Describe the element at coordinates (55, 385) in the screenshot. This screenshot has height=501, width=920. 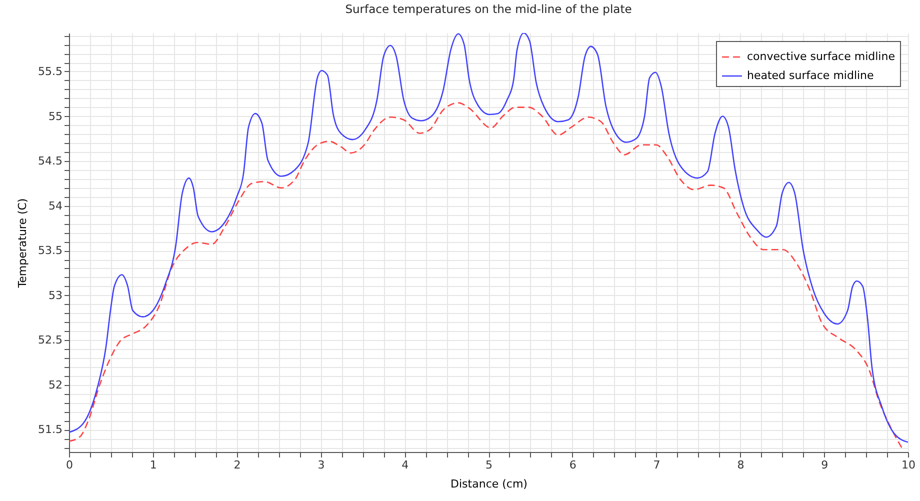
I see `y-tick-label: 52` at that location.